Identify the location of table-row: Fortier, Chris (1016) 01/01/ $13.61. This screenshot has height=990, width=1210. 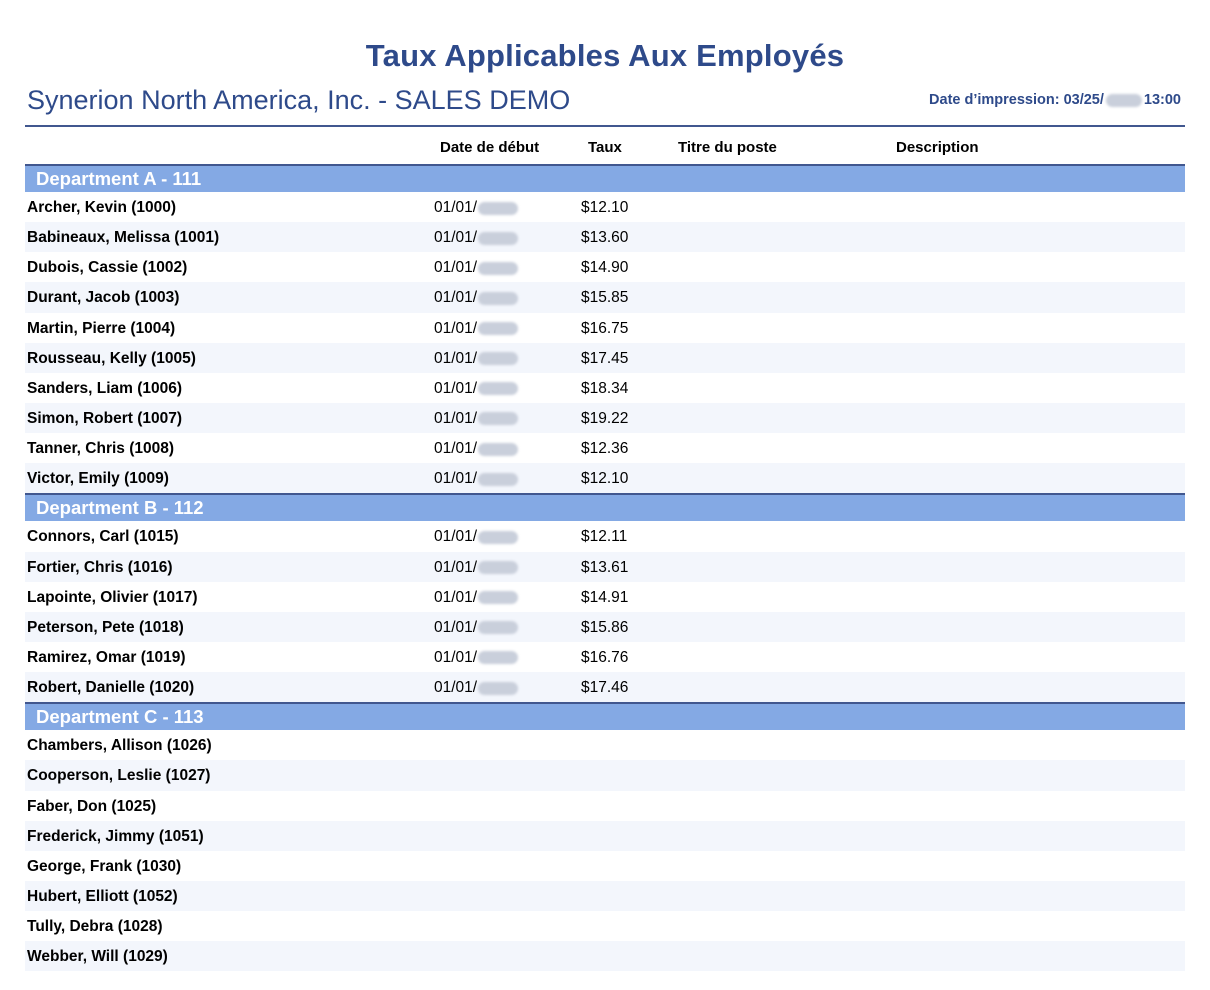
(605, 566).